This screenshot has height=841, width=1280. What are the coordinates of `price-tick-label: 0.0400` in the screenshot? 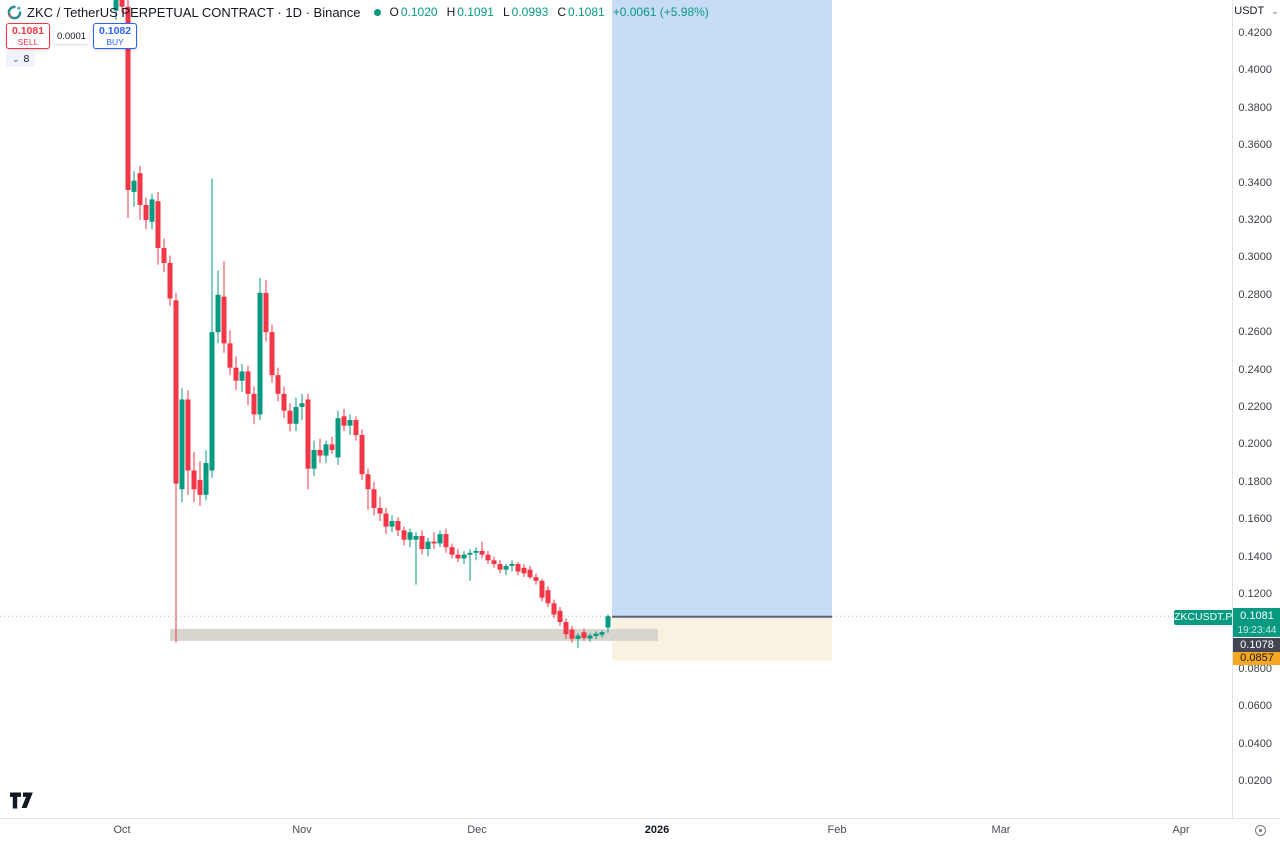 It's located at (1255, 743).